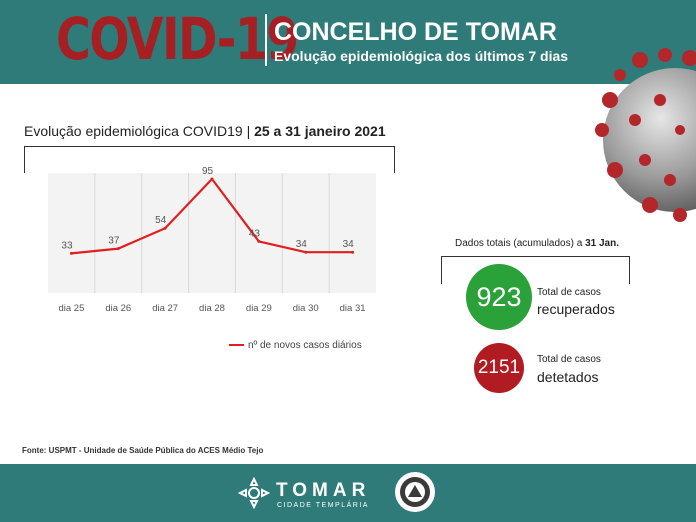 This screenshot has width=696, height=522. Describe the element at coordinates (569, 359) in the screenshot. I see `detected-label-small: Total de casos` at that location.